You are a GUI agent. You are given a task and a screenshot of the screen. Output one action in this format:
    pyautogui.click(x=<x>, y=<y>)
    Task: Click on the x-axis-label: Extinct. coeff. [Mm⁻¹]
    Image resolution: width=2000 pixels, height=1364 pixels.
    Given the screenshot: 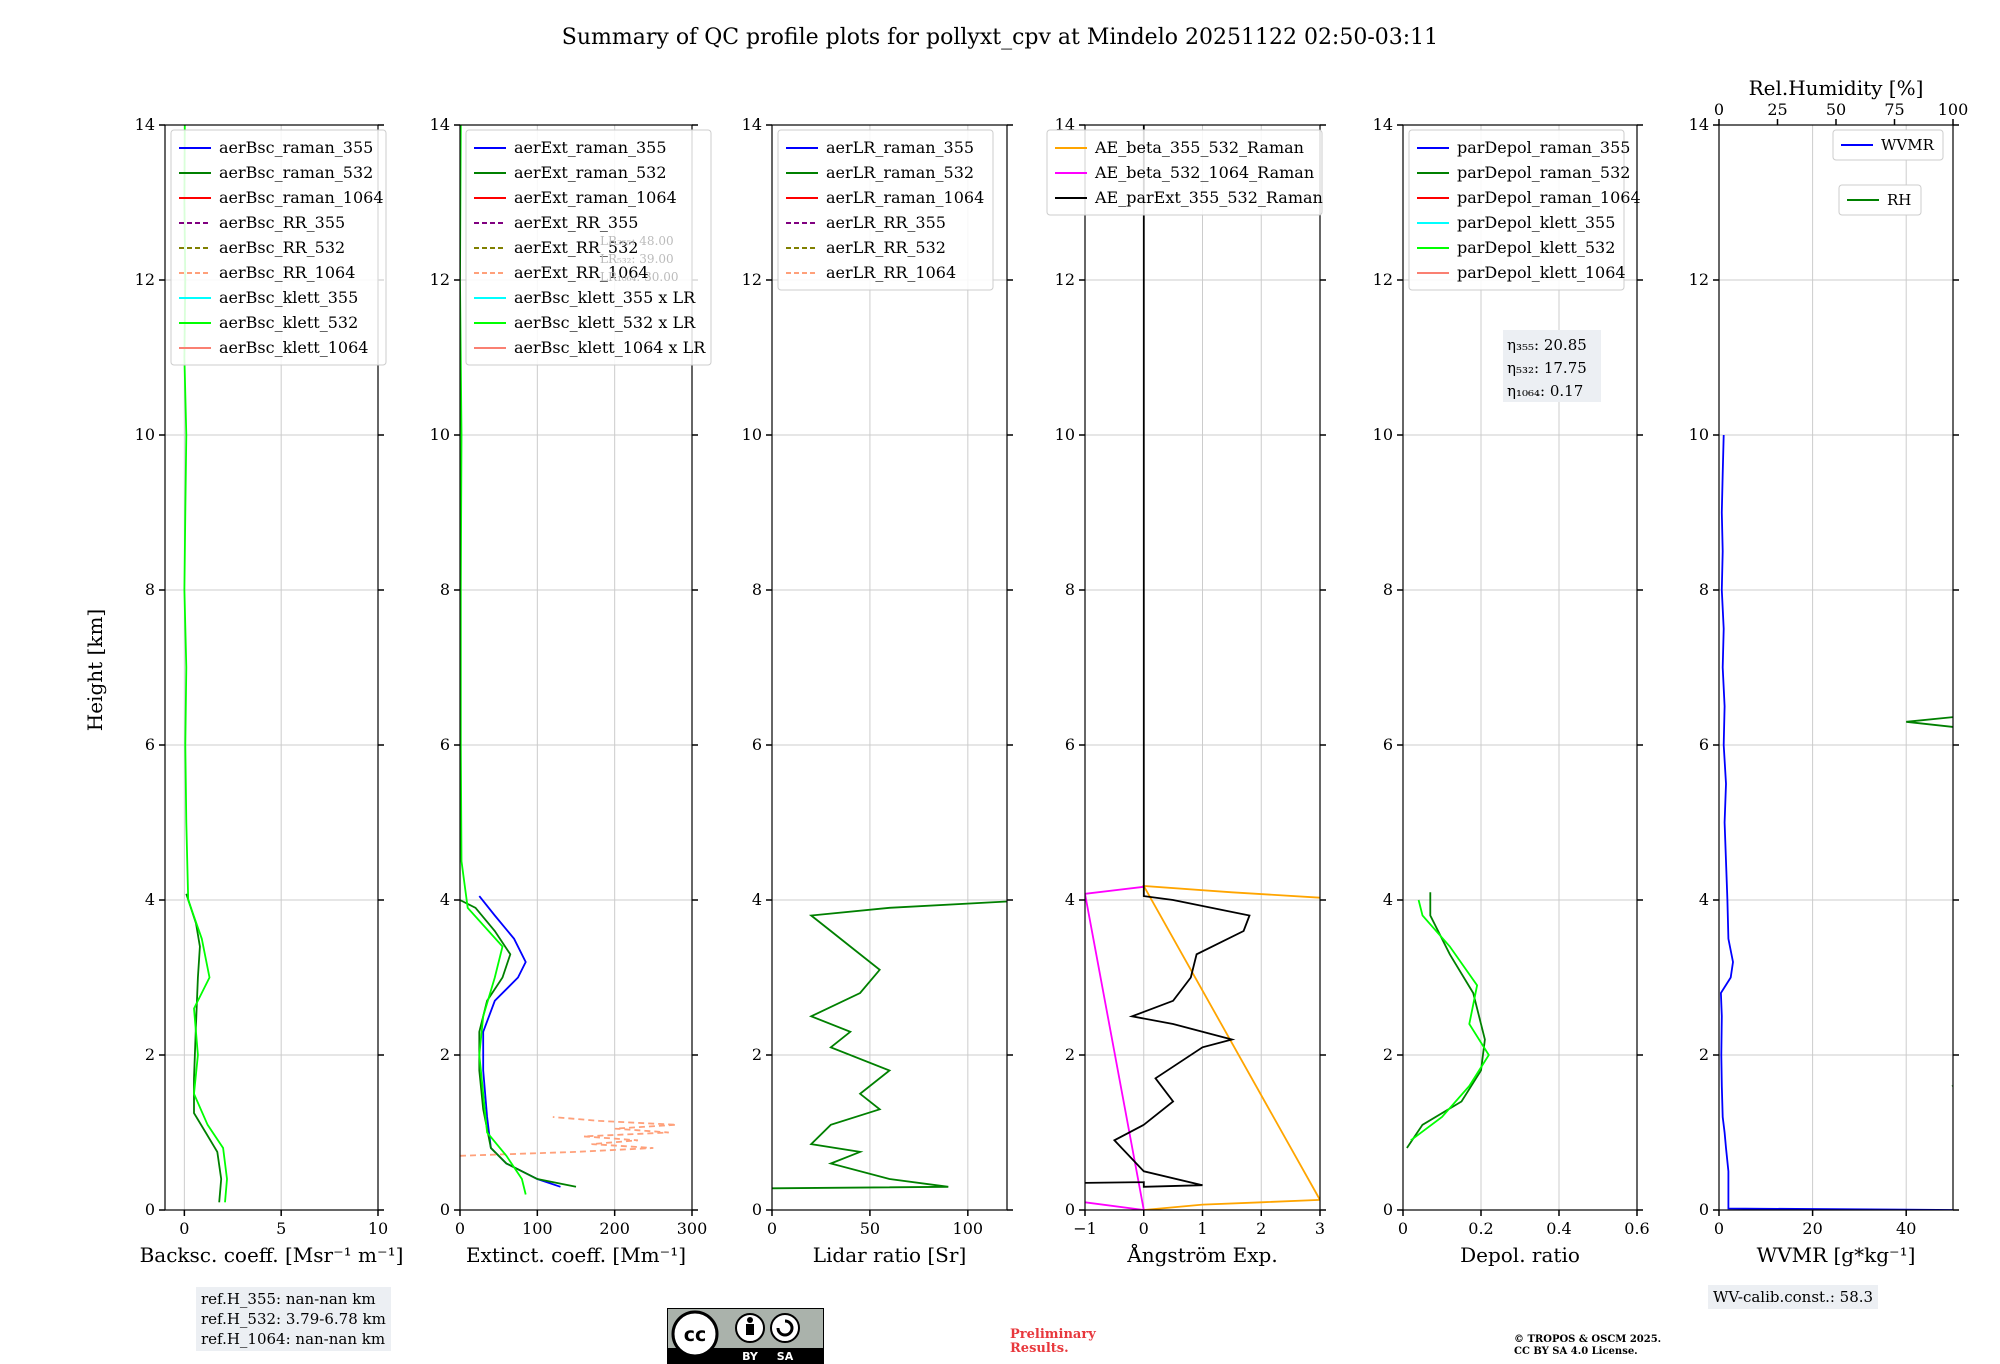 What is the action you would take?
    pyautogui.click(x=576, y=1255)
    